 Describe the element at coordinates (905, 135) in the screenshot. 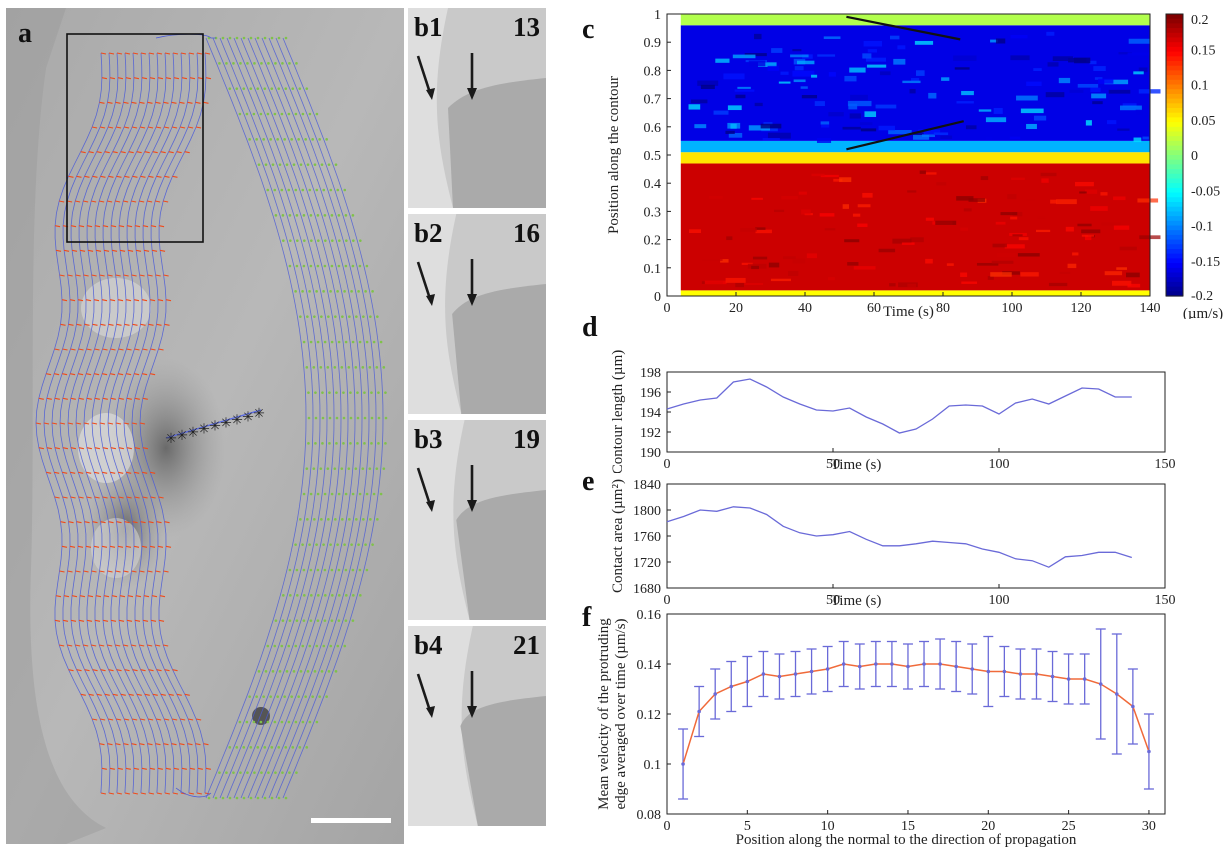

I see `annotation-line` at that location.